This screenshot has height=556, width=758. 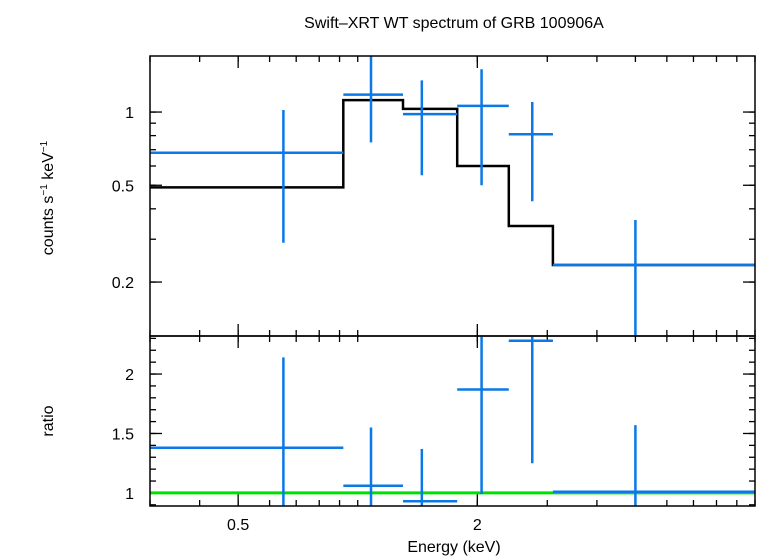 I want to click on y-axis-label-spectrum: counts s−1 keV−1, so click(x=48, y=197).